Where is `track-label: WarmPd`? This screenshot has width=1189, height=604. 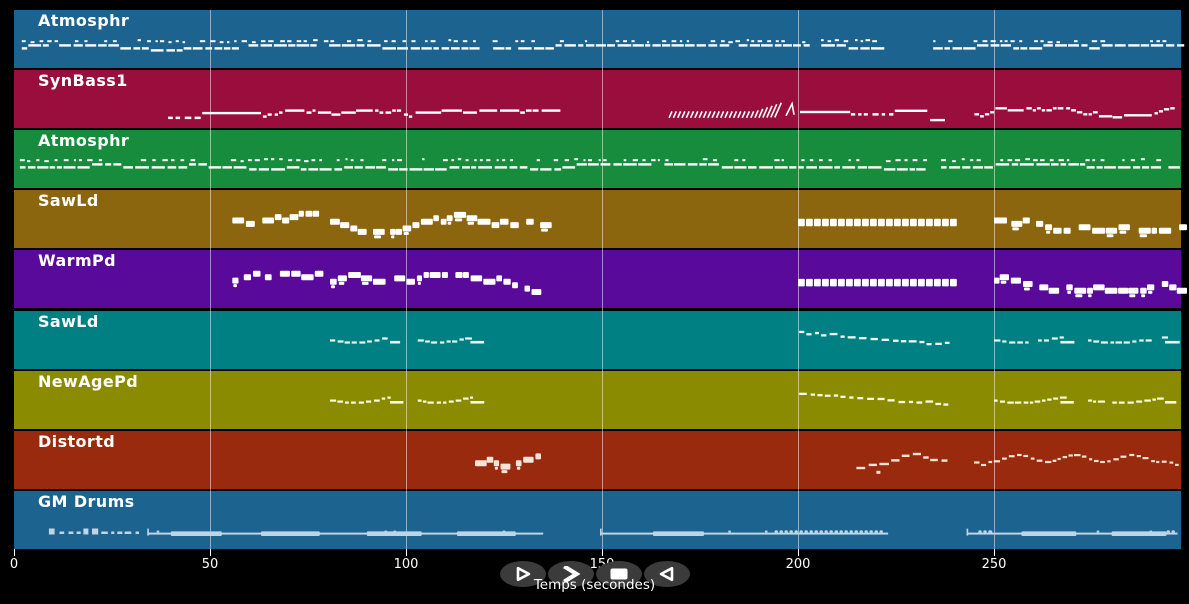
track-label: WarmPd is located at coordinates (77, 261).